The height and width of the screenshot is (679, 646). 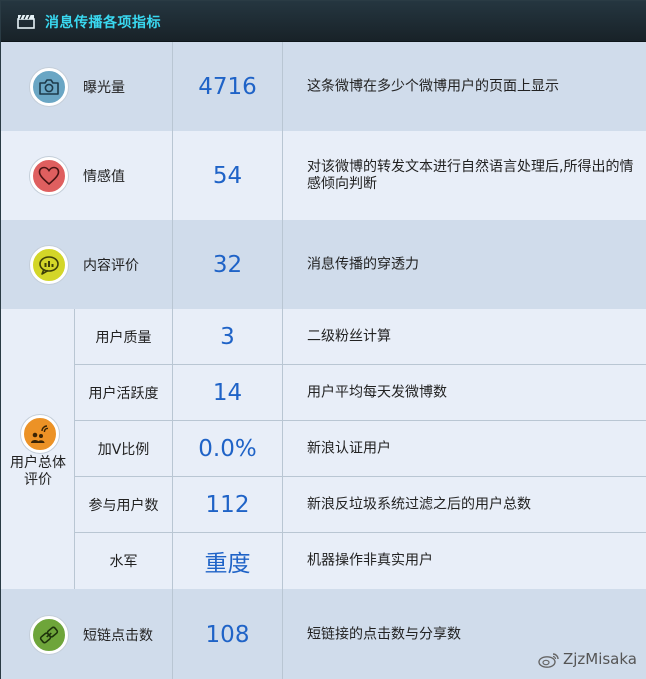 I want to click on participant-count-label: 参与用户数, so click(x=123, y=505).